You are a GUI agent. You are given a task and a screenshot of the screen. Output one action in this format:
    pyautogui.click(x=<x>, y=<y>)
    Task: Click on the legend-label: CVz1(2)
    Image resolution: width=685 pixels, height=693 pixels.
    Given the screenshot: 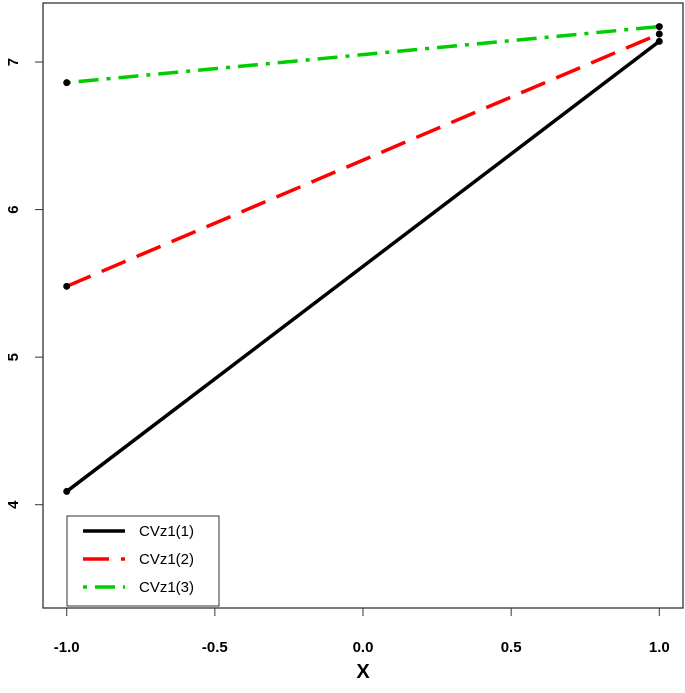 What is the action you would take?
    pyautogui.click(x=166, y=559)
    